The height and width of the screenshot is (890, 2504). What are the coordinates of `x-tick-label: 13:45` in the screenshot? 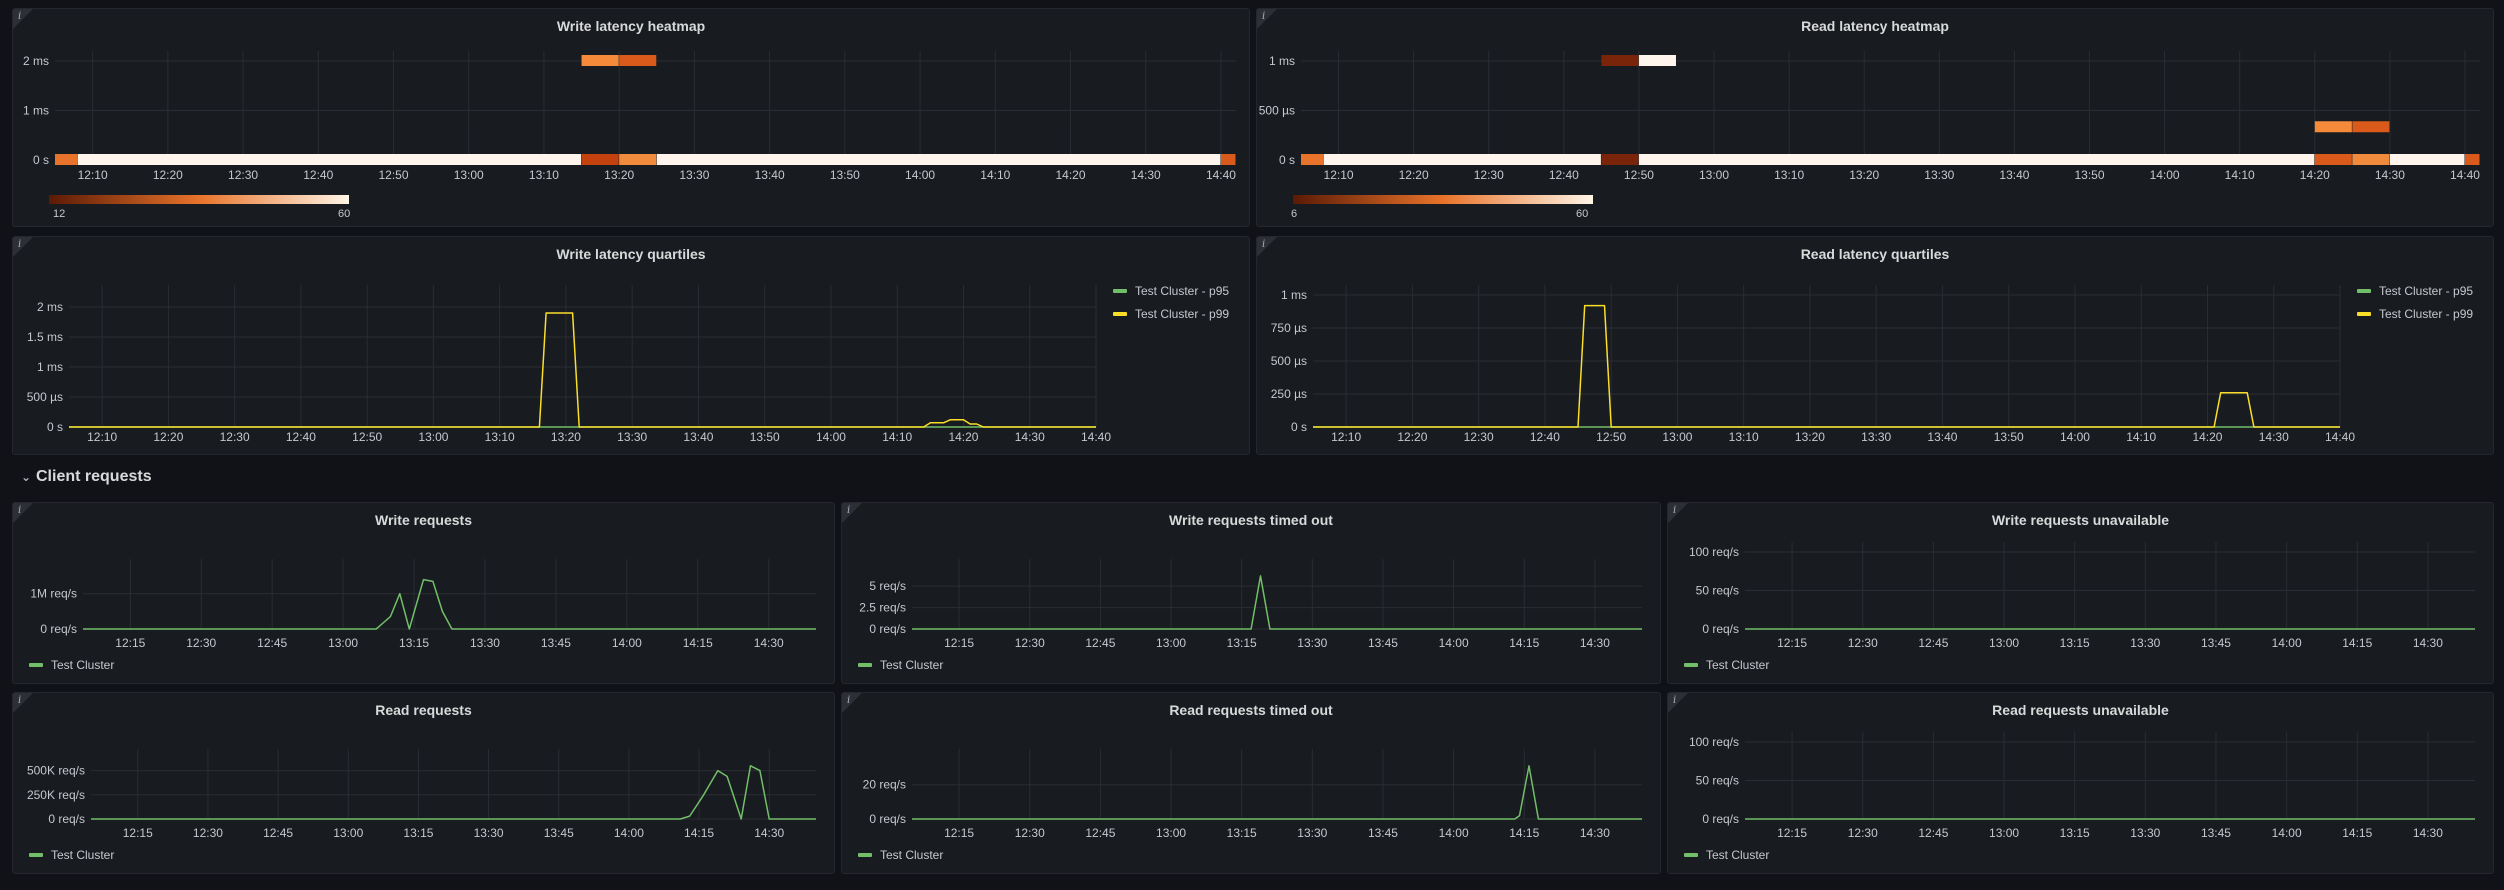 It's located at (556, 643).